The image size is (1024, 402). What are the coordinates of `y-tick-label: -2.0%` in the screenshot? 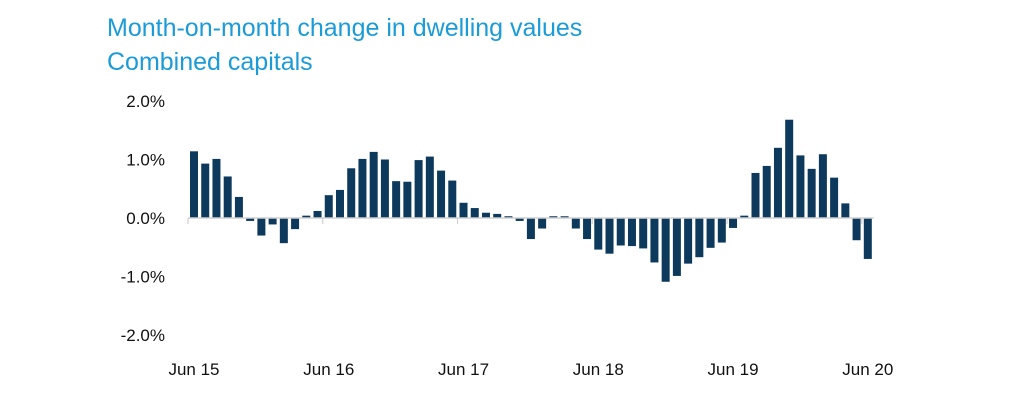 It's located at (143, 335).